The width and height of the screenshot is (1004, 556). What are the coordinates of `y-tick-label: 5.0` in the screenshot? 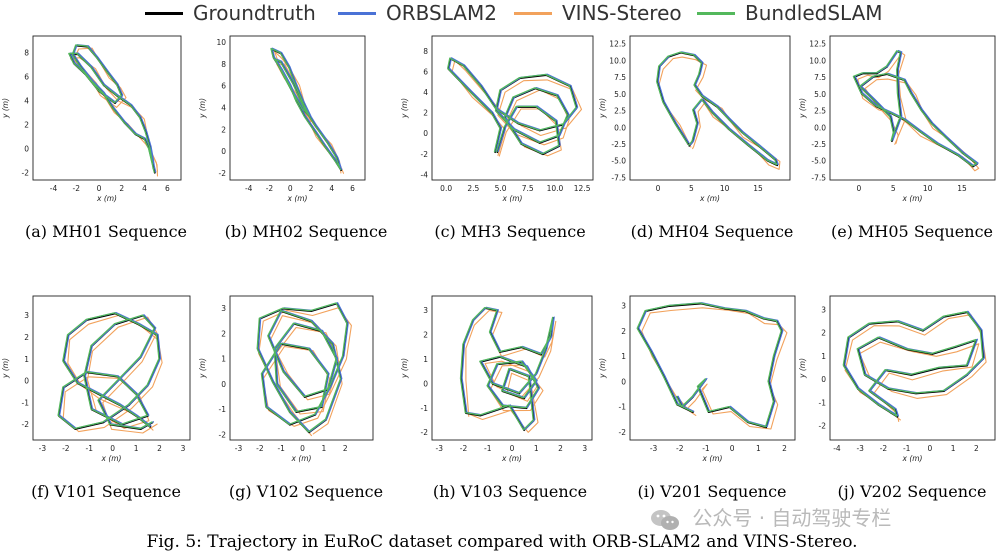 It's located at (820, 94).